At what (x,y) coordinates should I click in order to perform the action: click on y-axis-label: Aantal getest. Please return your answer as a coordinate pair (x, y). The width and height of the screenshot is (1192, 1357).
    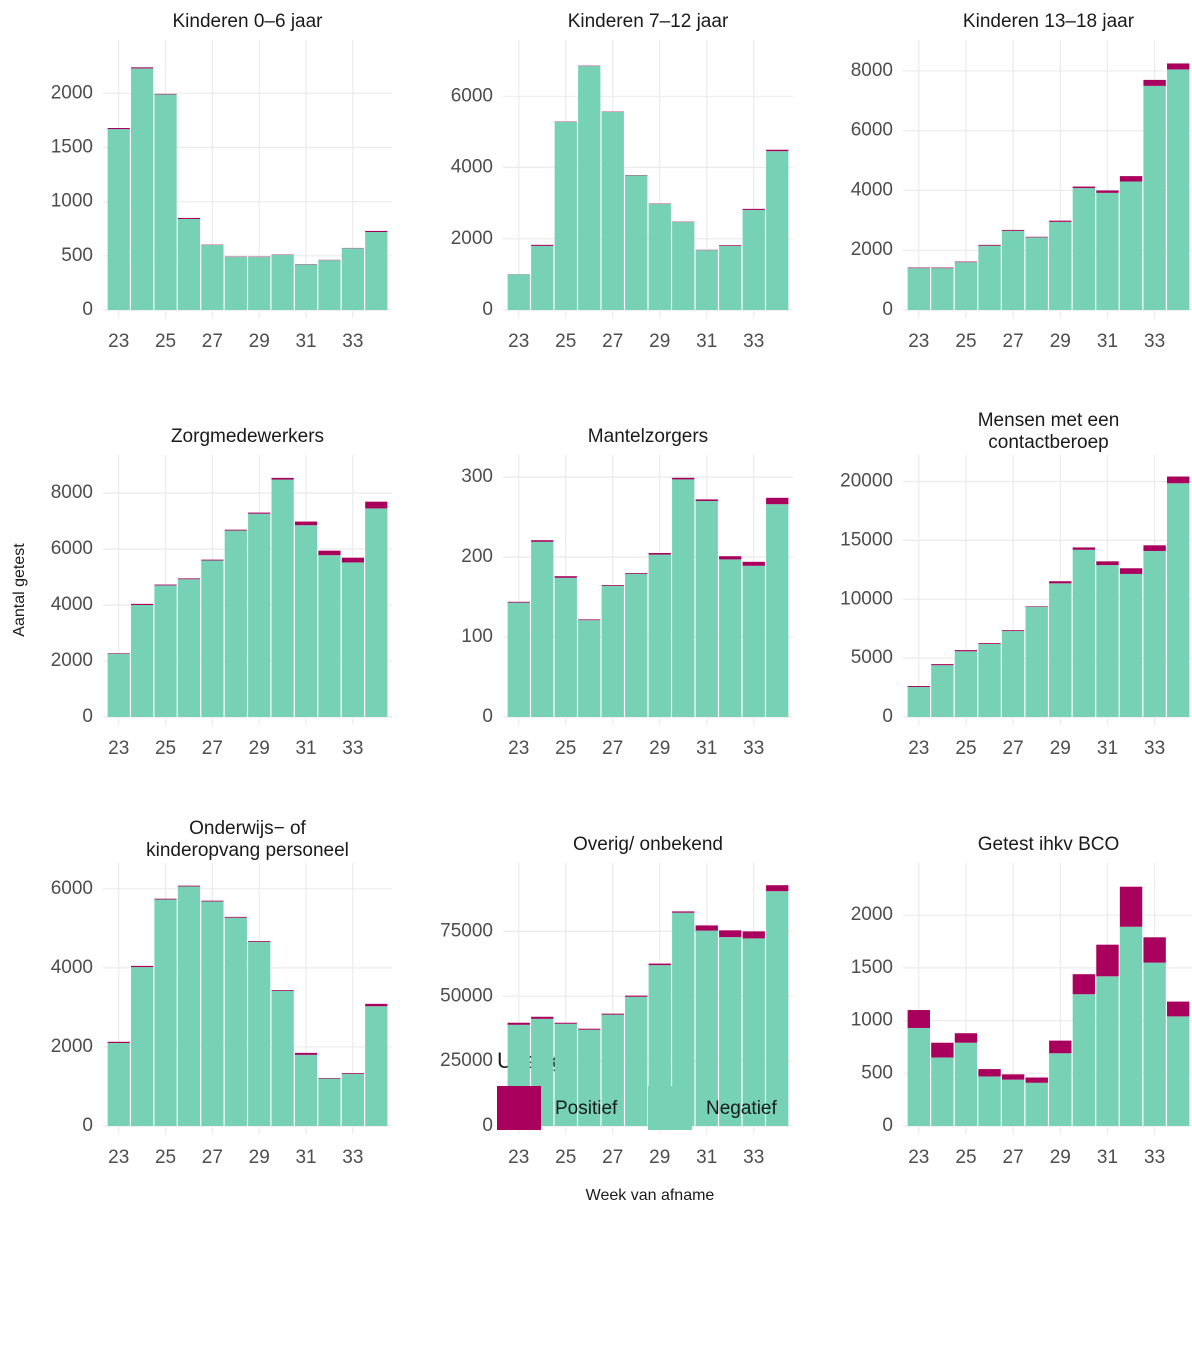
    Looking at the image, I should click on (19, 590).